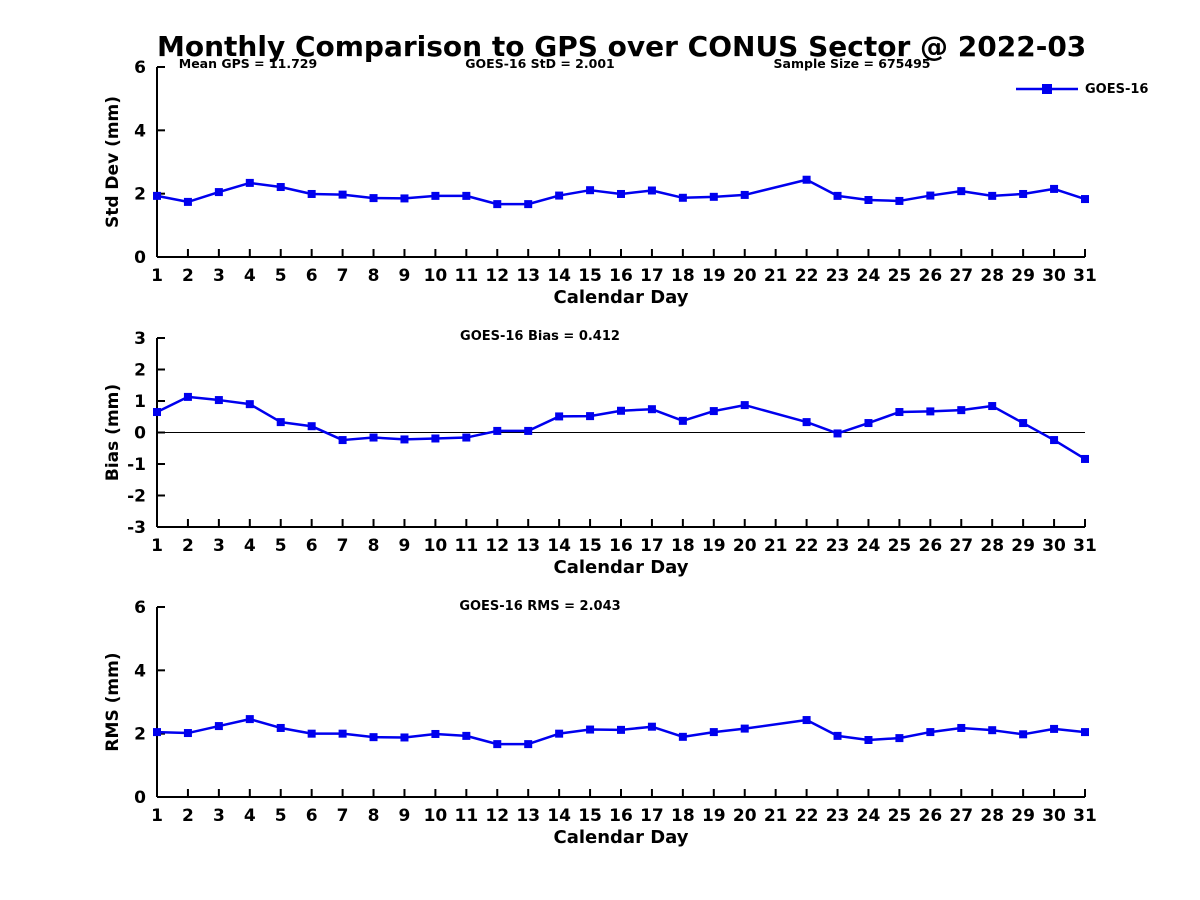 The height and width of the screenshot is (900, 1200). What do you see at coordinates (1082, 89) in the screenshot?
I see `legend: GOES-16` at bounding box center [1082, 89].